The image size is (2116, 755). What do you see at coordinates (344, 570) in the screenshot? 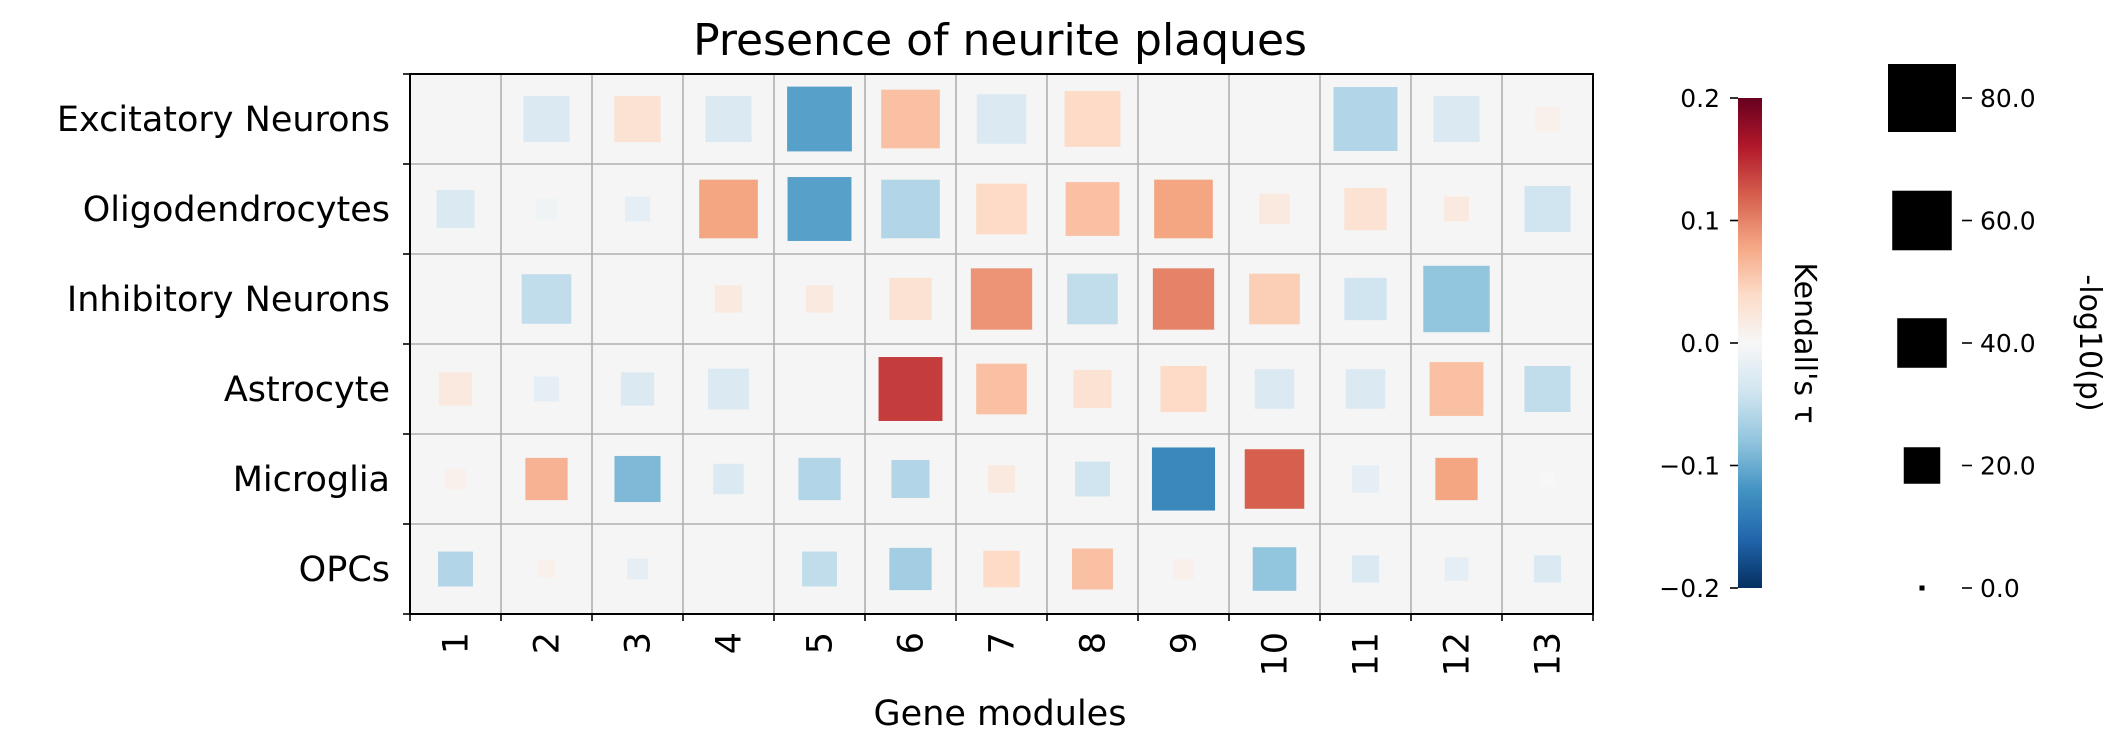
I see `y-tick-label: OPCs` at bounding box center [344, 570].